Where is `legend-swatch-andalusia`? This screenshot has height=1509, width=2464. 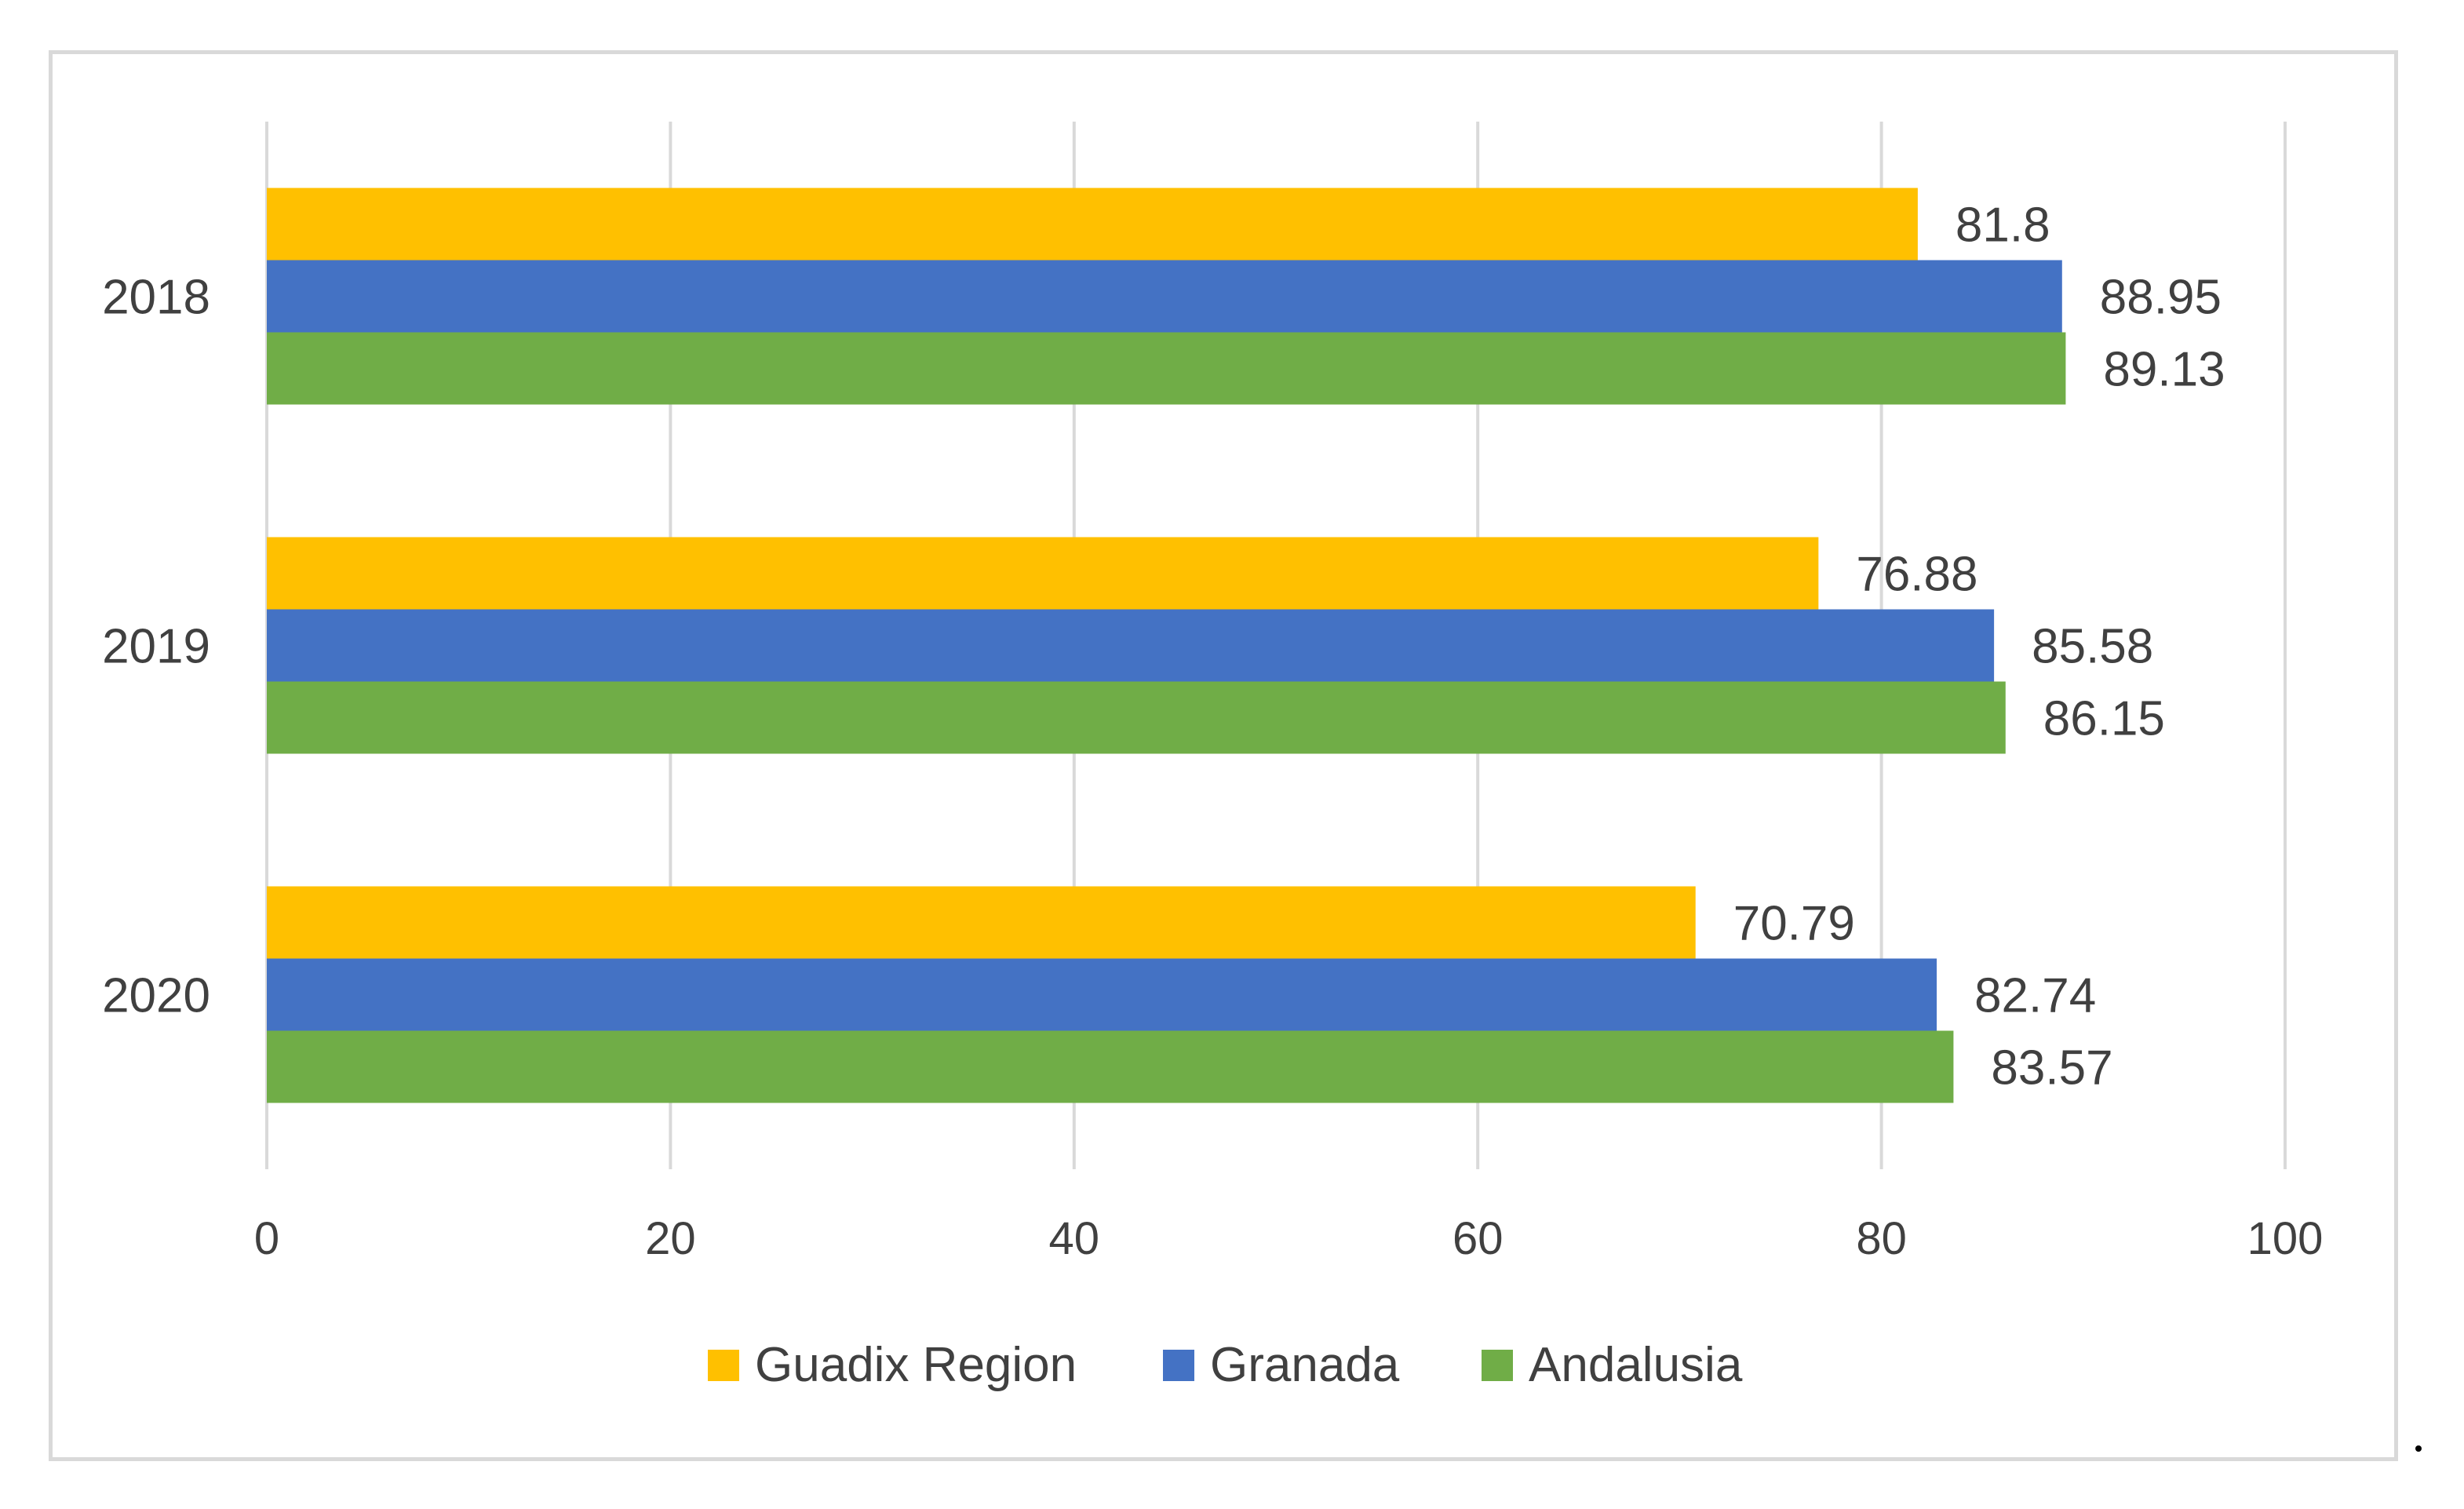
legend-swatch-andalusia is located at coordinates (1497, 1365).